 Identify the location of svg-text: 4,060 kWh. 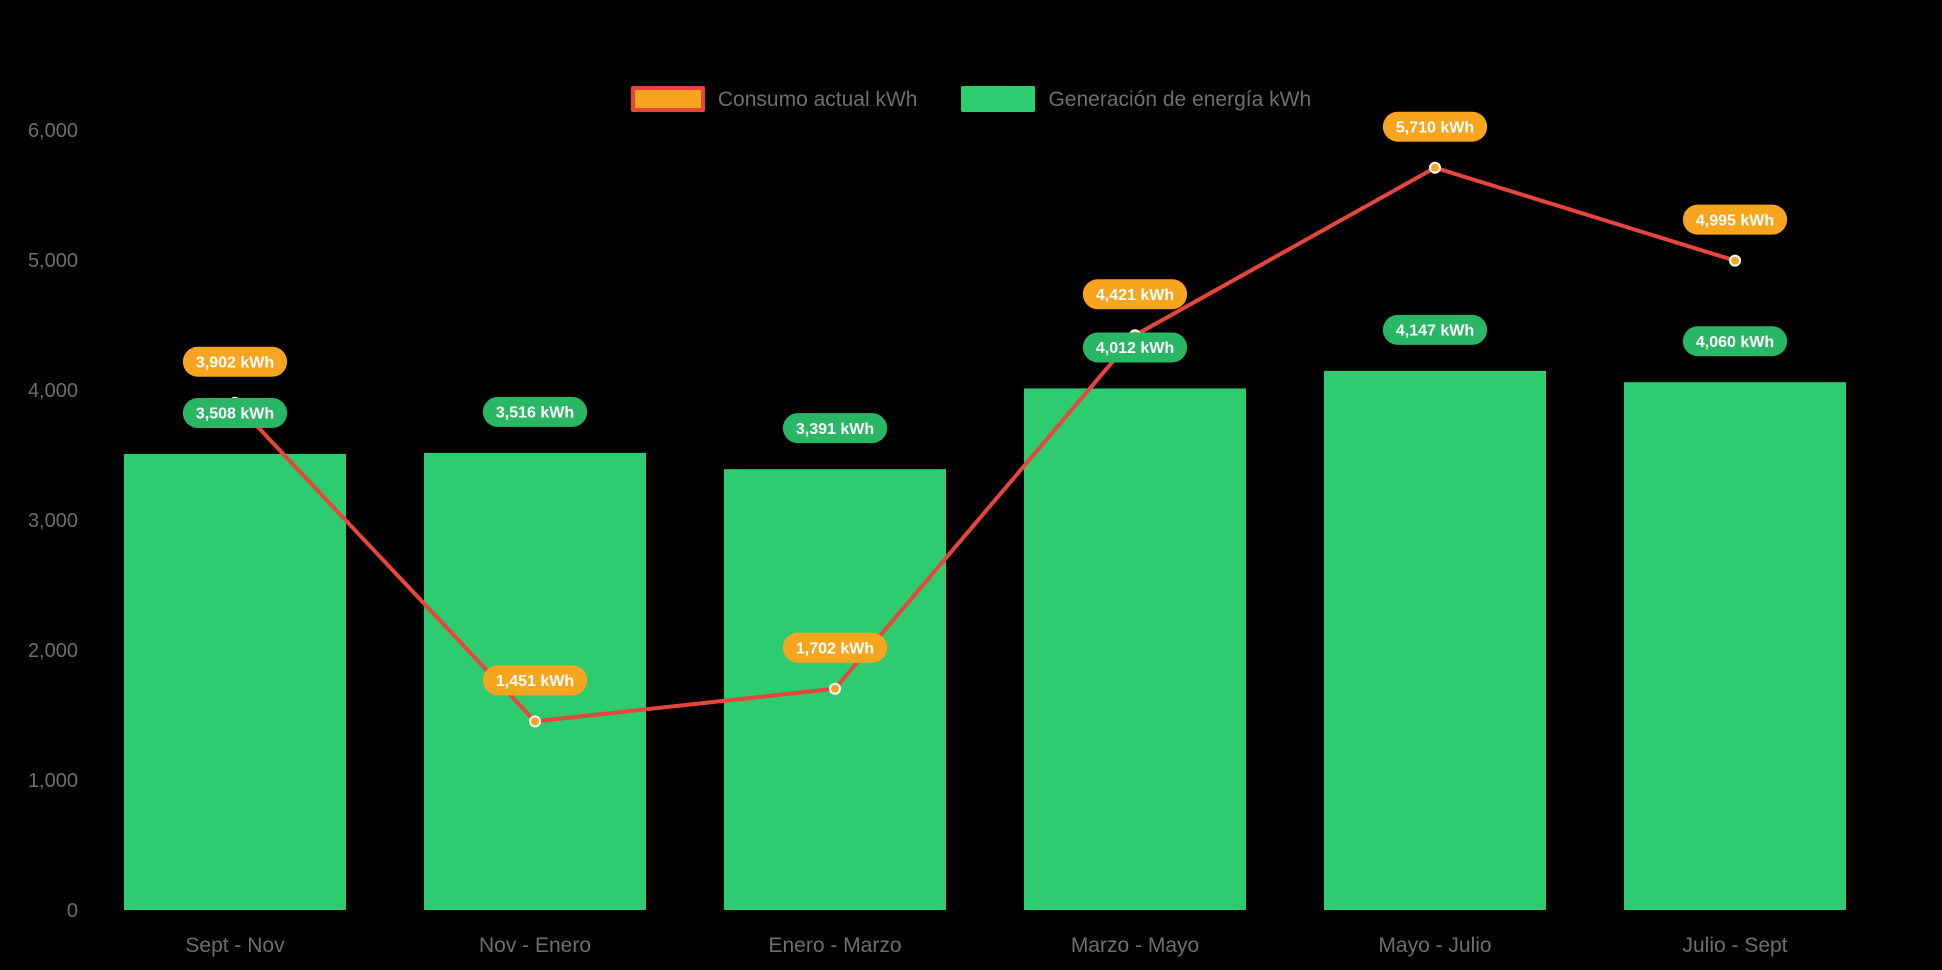
(1735, 342).